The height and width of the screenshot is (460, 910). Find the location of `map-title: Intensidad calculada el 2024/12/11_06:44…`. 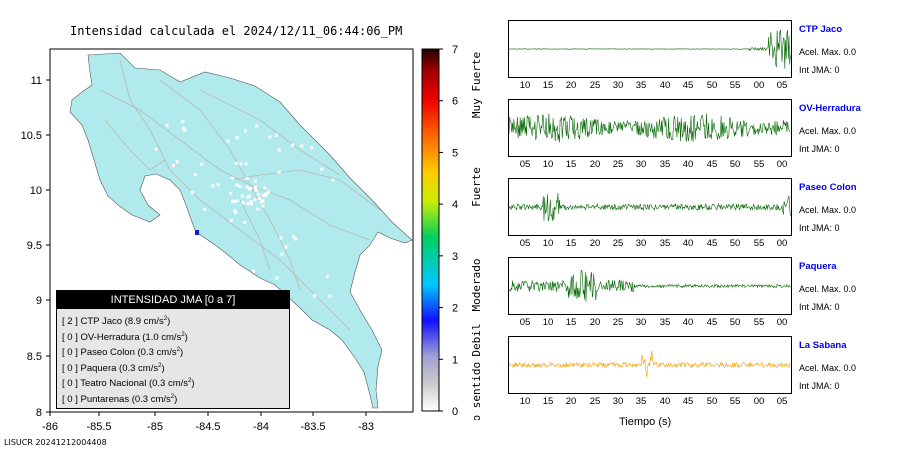

map-title: Intensidad calculada el 2024/12/11_06:44… is located at coordinates (236, 31).